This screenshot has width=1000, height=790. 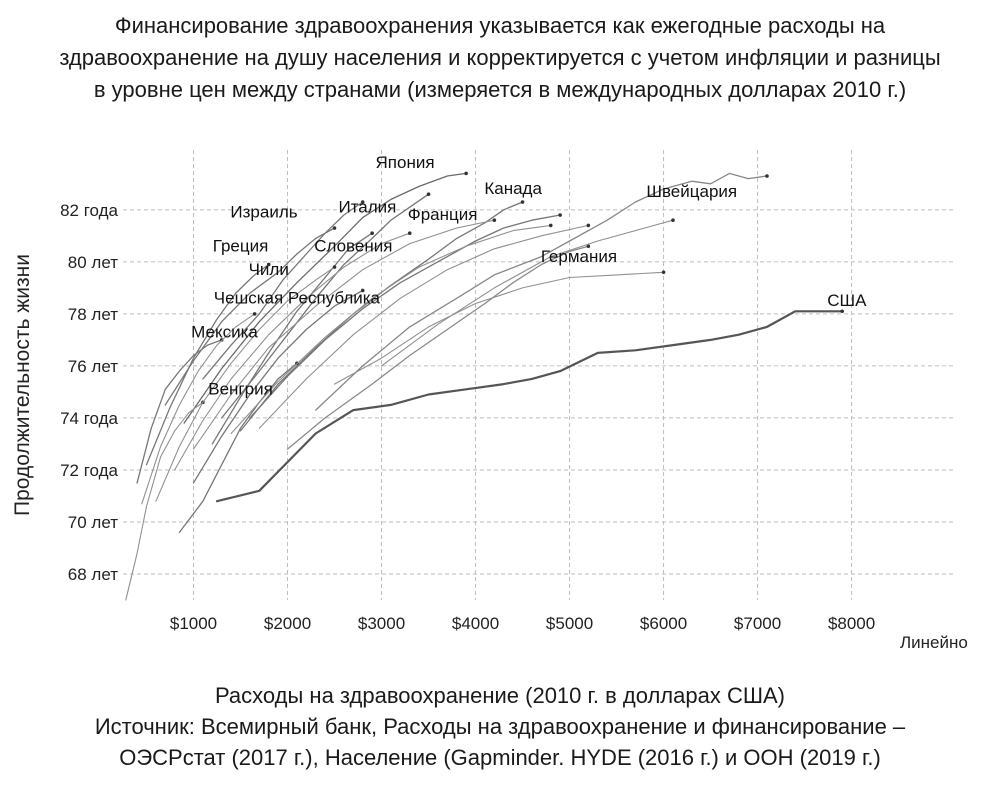 What do you see at coordinates (353, 245) in the screenshot?
I see `country-label: Словения` at bounding box center [353, 245].